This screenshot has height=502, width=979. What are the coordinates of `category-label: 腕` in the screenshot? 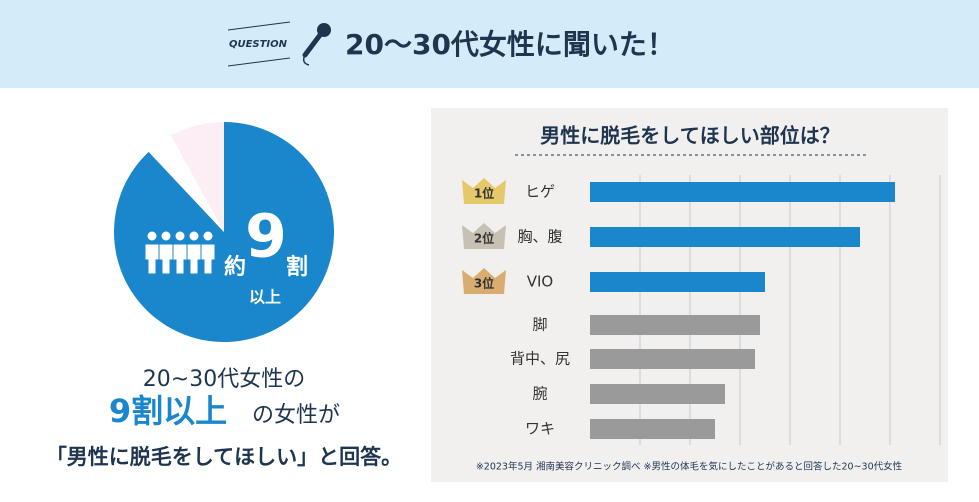 It's located at (539, 394).